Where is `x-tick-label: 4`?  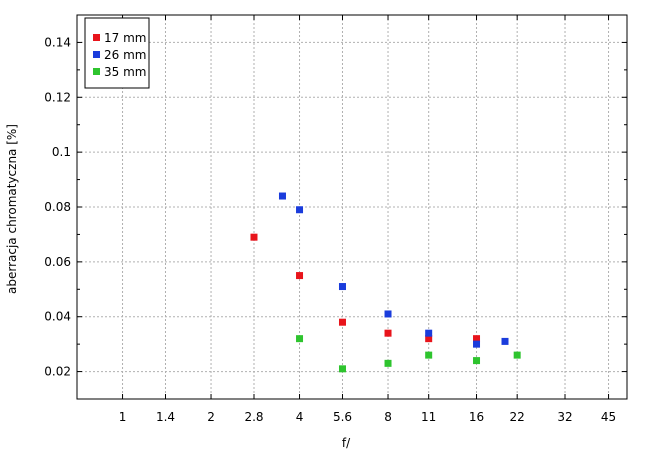 x-tick-label: 4 is located at coordinates (300, 417).